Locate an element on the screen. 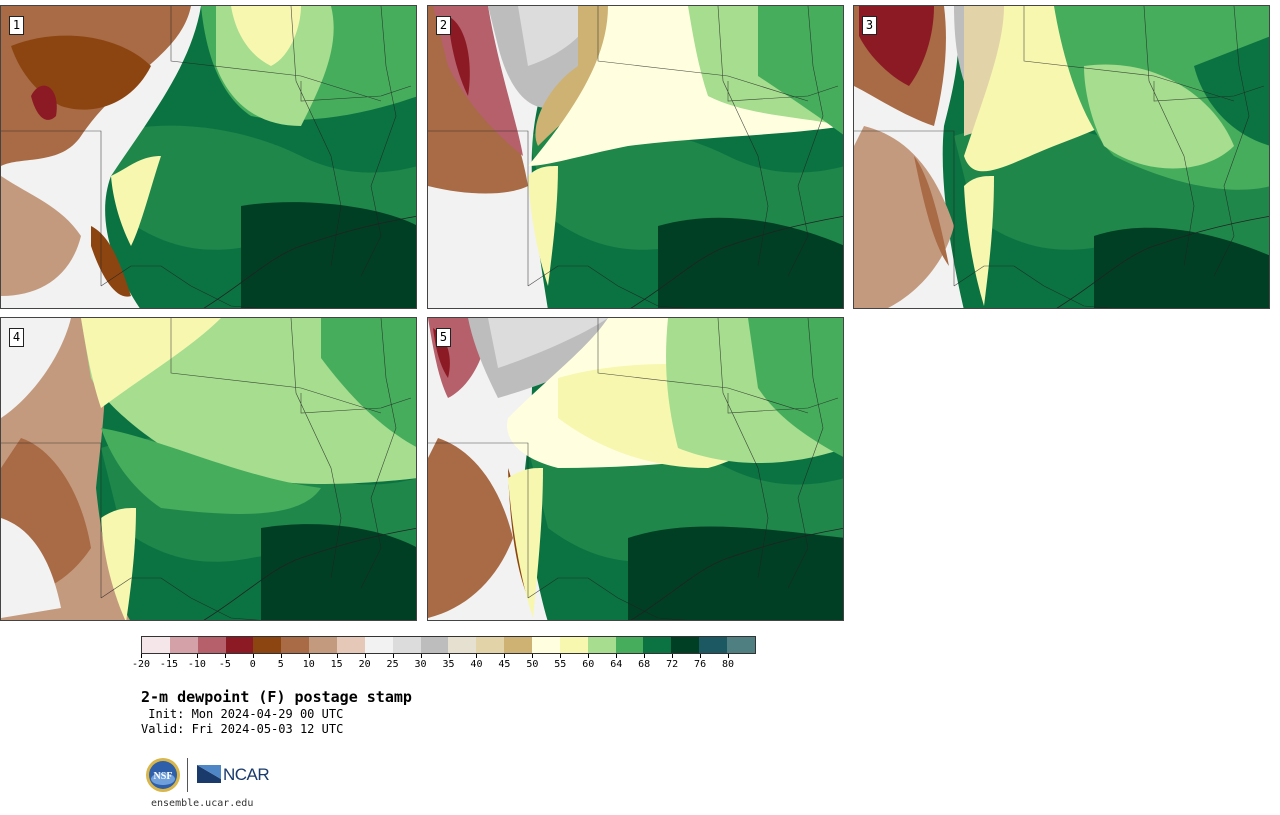  colorbar-tick-label: 25 is located at coordinates (392, 664).